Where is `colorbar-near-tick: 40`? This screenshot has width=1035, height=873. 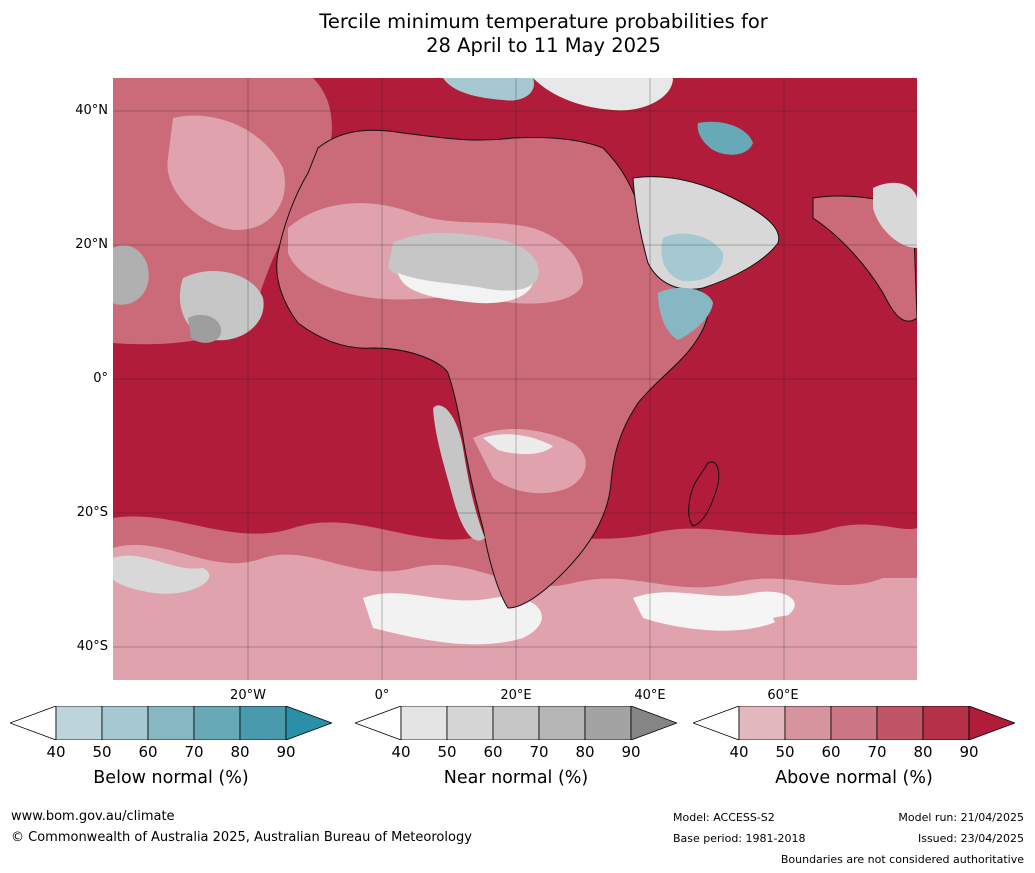 colorbar-near-tick: 40 is located at coordinates (401, 752).